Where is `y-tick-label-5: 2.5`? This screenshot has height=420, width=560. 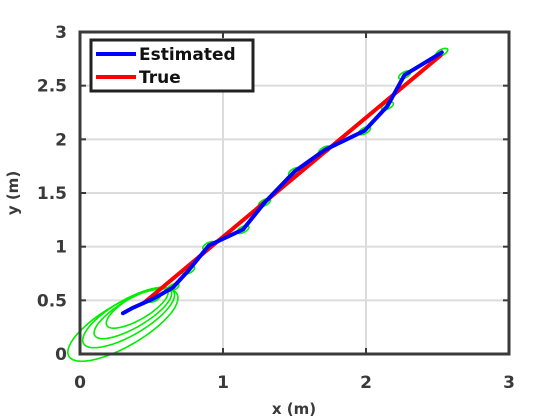
y-tick-label-5: 2.5 is located at coordinates (52, 87).